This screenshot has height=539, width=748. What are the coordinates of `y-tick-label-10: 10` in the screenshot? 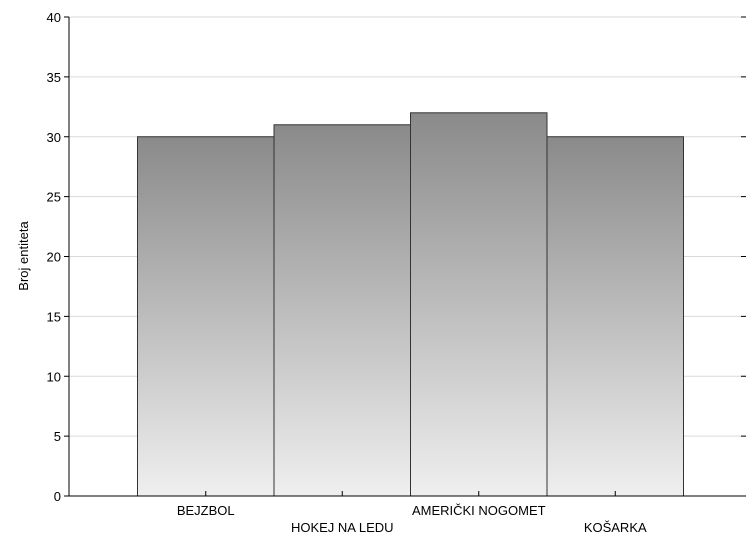 It's located at (54, 376).